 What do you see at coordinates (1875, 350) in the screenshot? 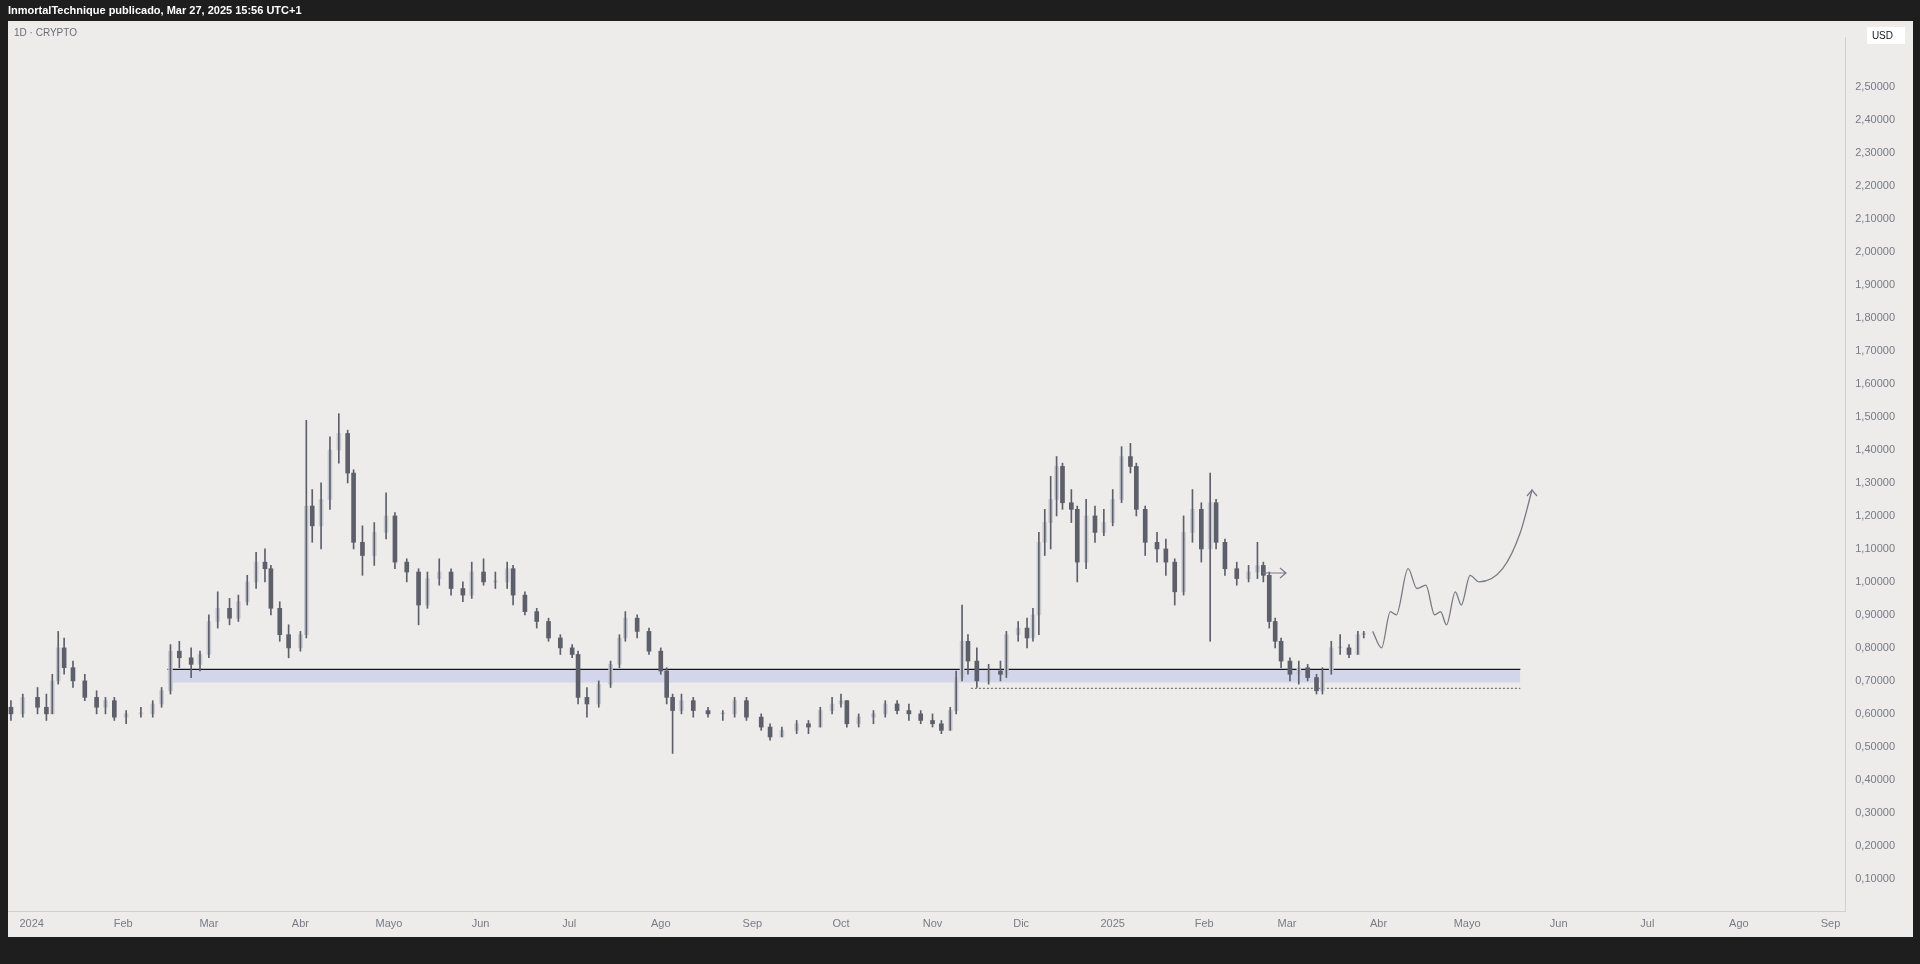
I see `y-tick-label: 1,70000` at bounding box center [1875, 350].